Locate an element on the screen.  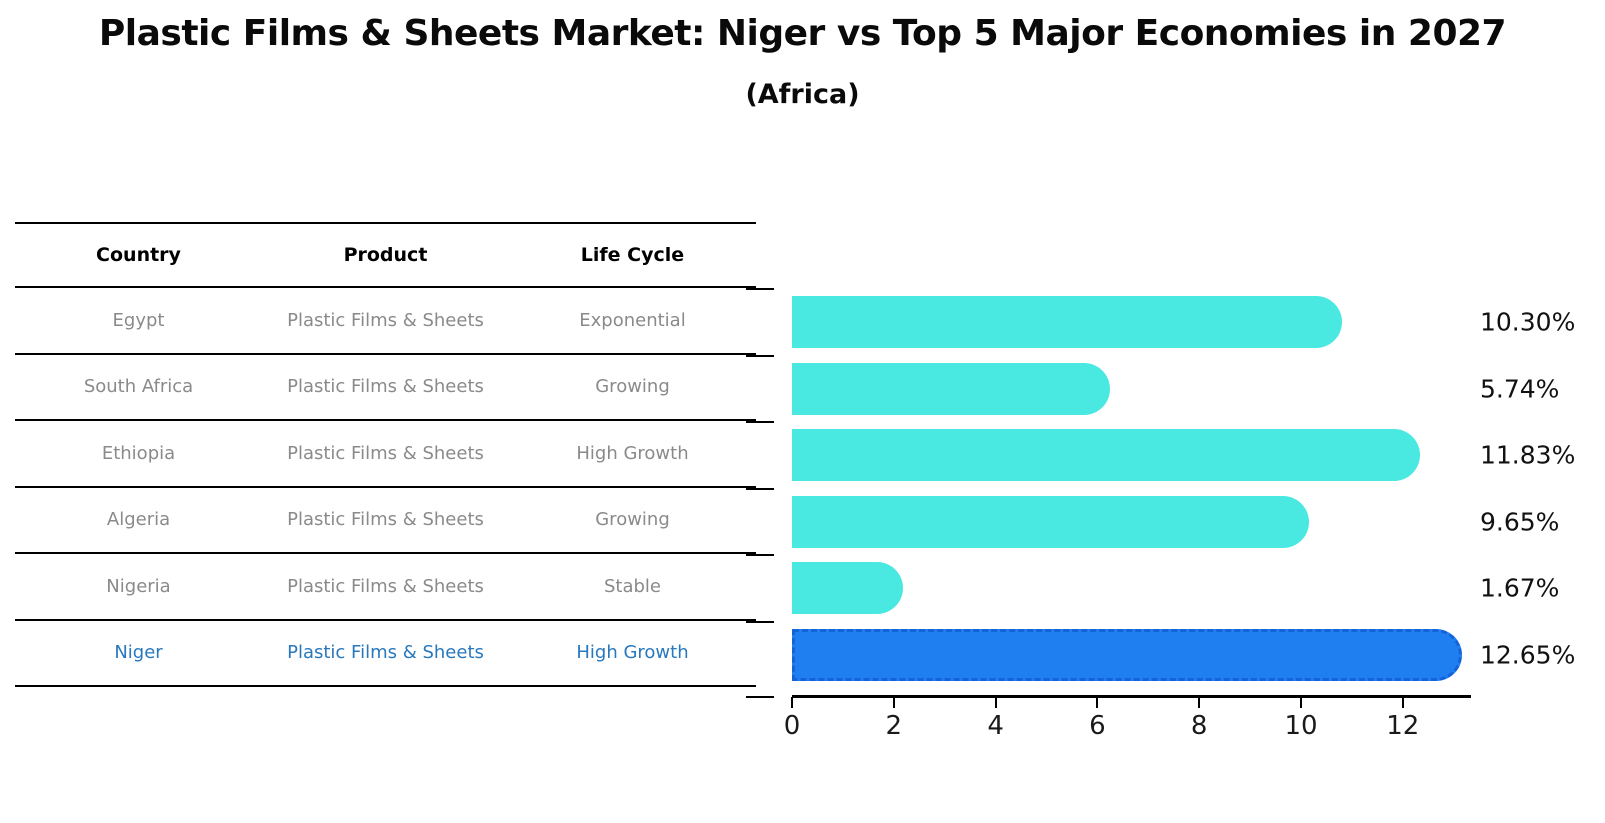
bar-algeria is located at coordinates (1051, 521).